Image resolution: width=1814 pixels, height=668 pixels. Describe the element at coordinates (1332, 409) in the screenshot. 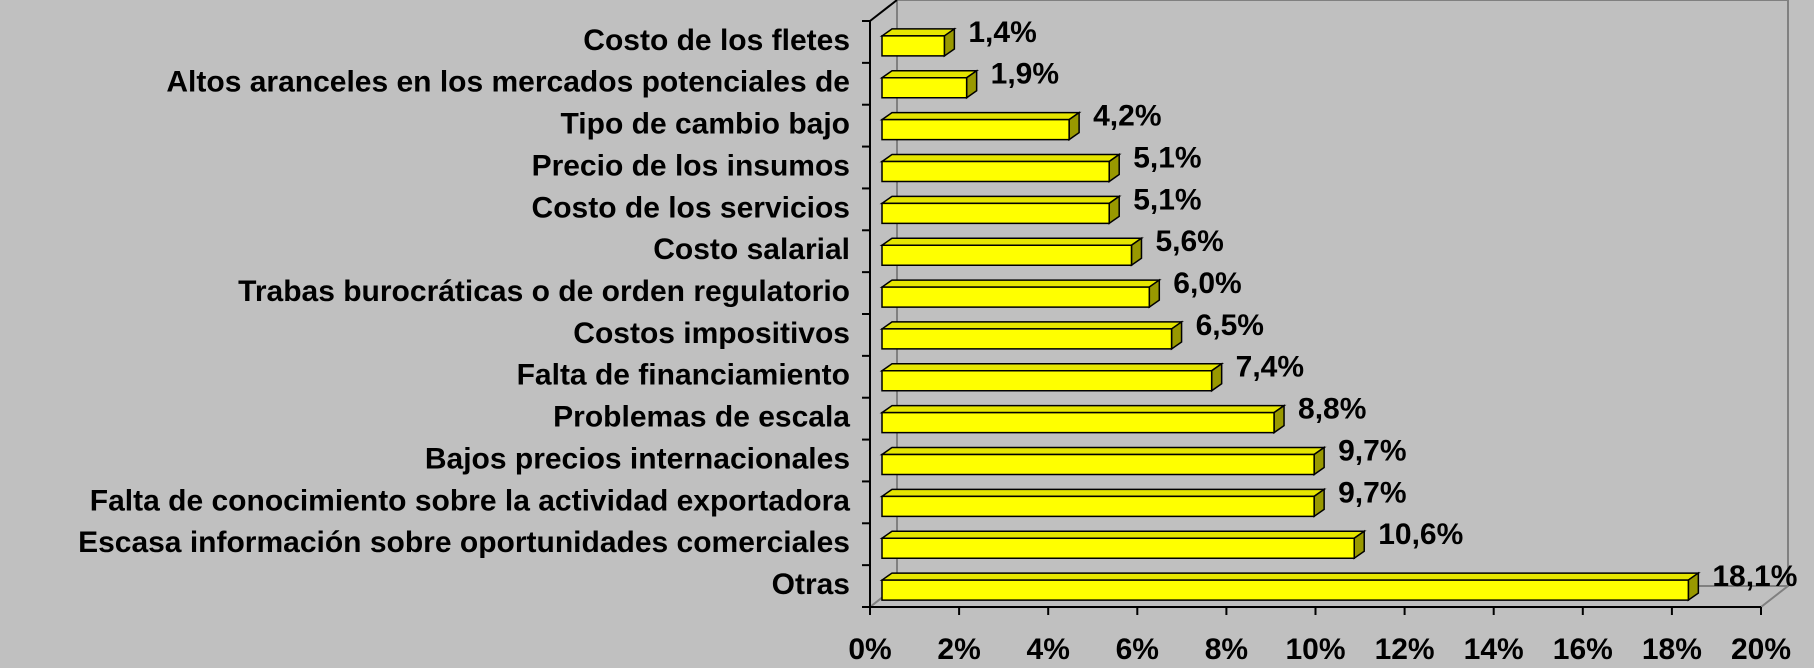

I see `value-label: 8,8%` at that location.